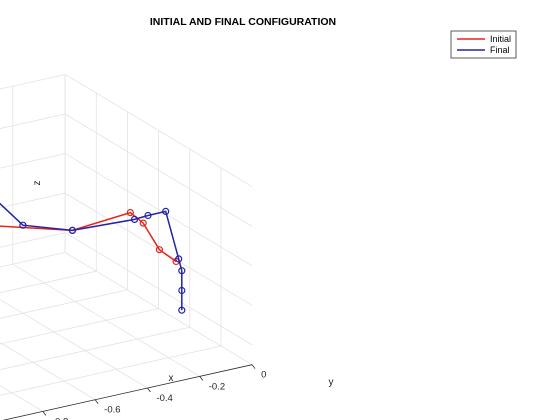 The image size is (560, 420). What do you see at coordinates (331, 382) in the screenshot?
I see `y-axis-label: y` at bounding box center [331, 382].